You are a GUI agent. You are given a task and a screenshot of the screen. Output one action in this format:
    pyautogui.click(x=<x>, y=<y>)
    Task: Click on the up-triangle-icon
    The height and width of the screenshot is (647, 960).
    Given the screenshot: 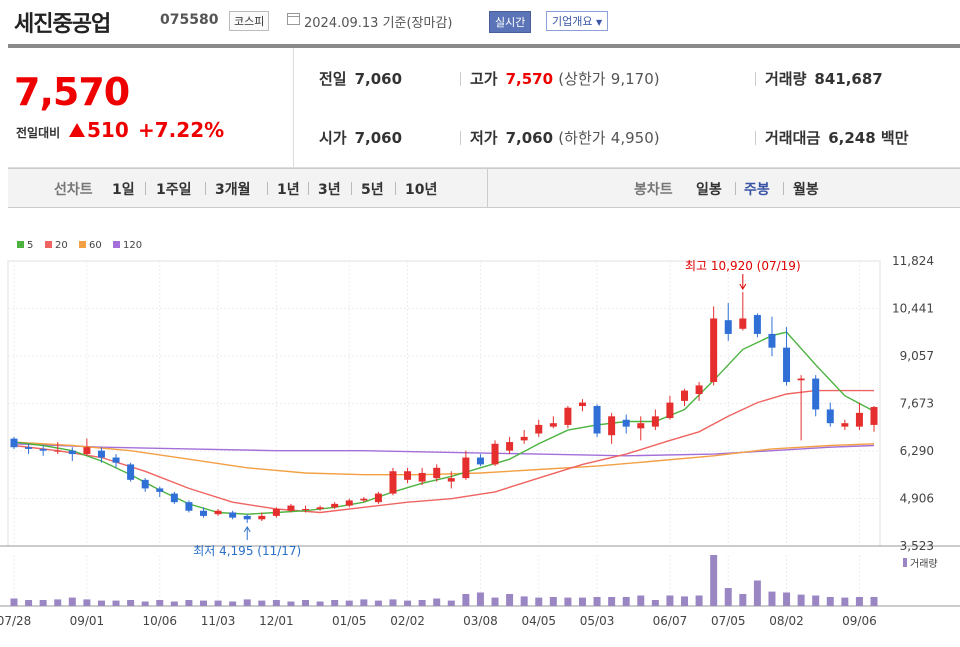 What is the action you would take?
    pyautogui.click(x=77, y=130)
    